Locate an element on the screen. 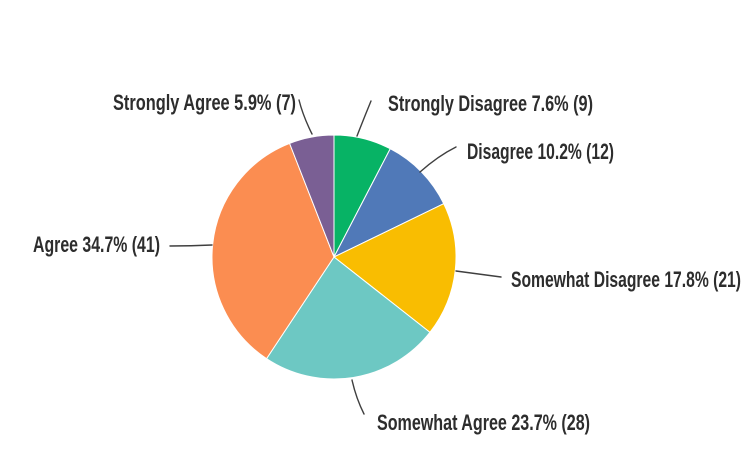  callout-line-strongly-agree is located at coordinates (305, 117).